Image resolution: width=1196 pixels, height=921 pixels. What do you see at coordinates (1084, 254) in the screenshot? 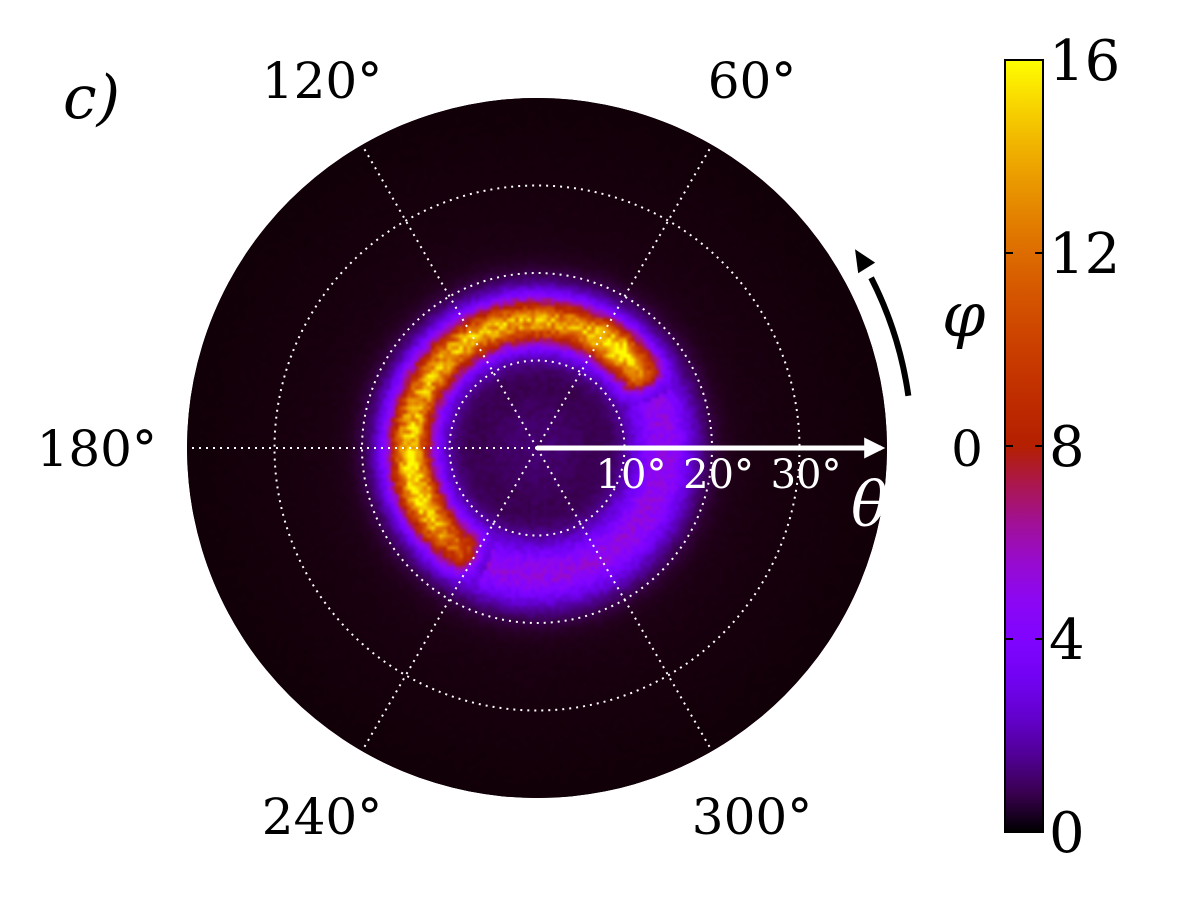
I see `colorbar-tick-label: 12` at bounding box center [1084, 254].